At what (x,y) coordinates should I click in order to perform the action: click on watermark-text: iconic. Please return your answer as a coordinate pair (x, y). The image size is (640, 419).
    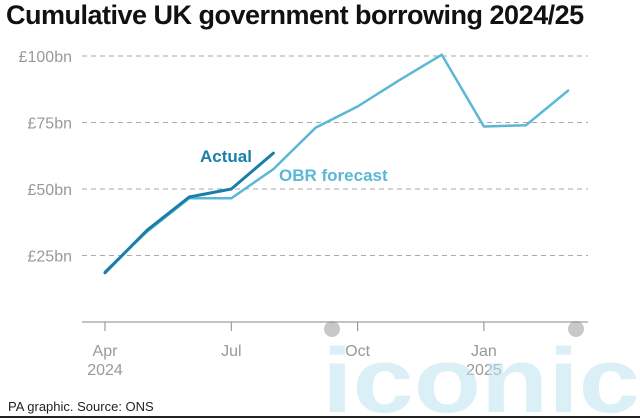
    Looking at the image, I should click on (481, 374).